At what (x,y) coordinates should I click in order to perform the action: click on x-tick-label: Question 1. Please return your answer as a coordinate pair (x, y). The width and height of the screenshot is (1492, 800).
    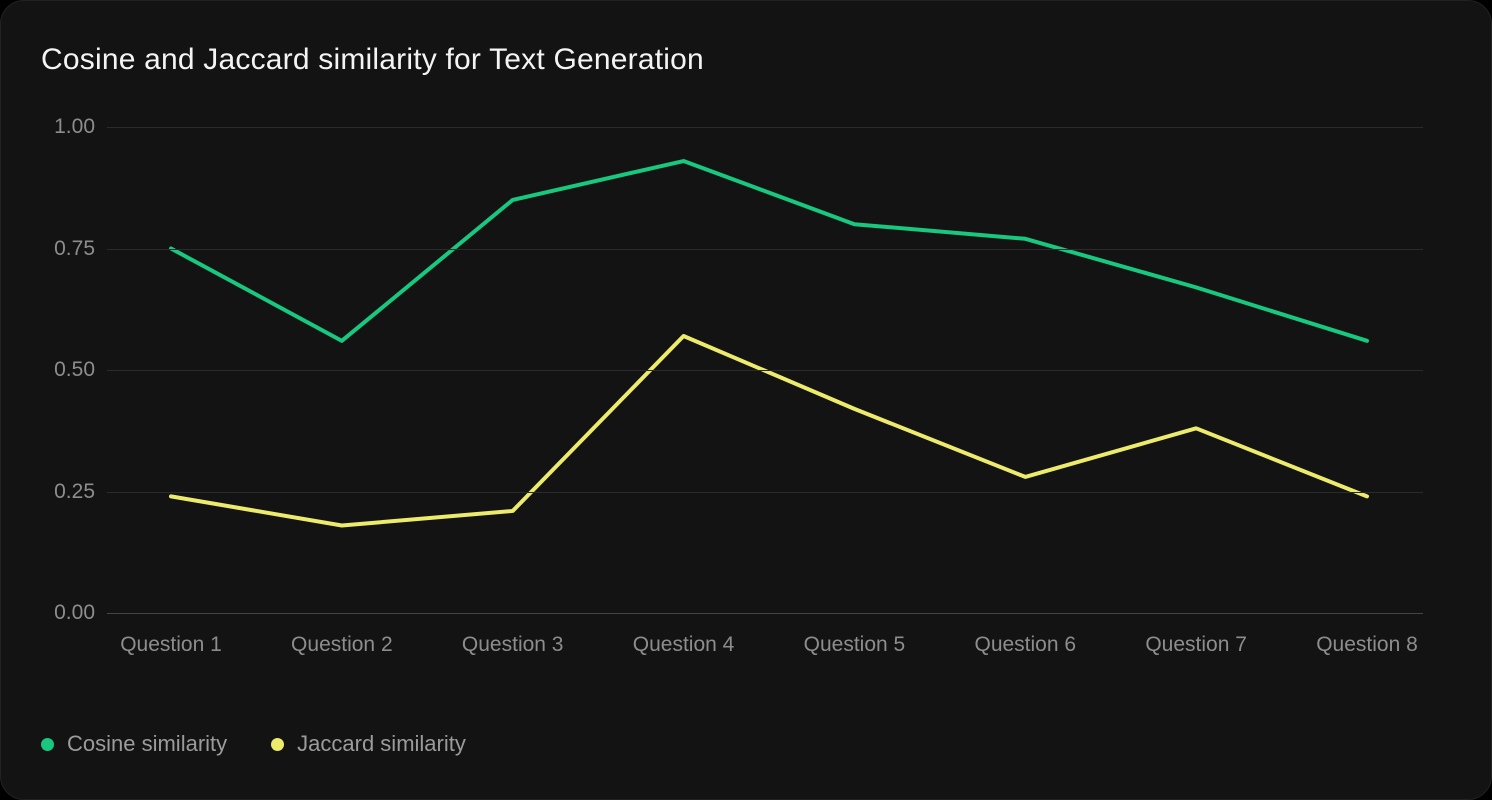
    Looking at the image, I should click on (171, 644).